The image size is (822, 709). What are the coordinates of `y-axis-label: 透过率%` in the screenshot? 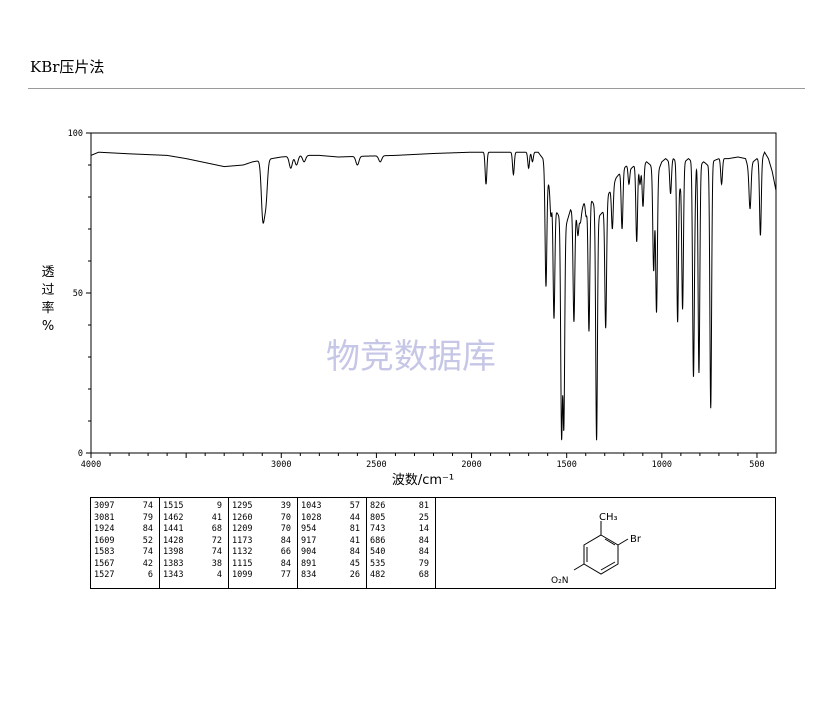 It's located at (47, 299).